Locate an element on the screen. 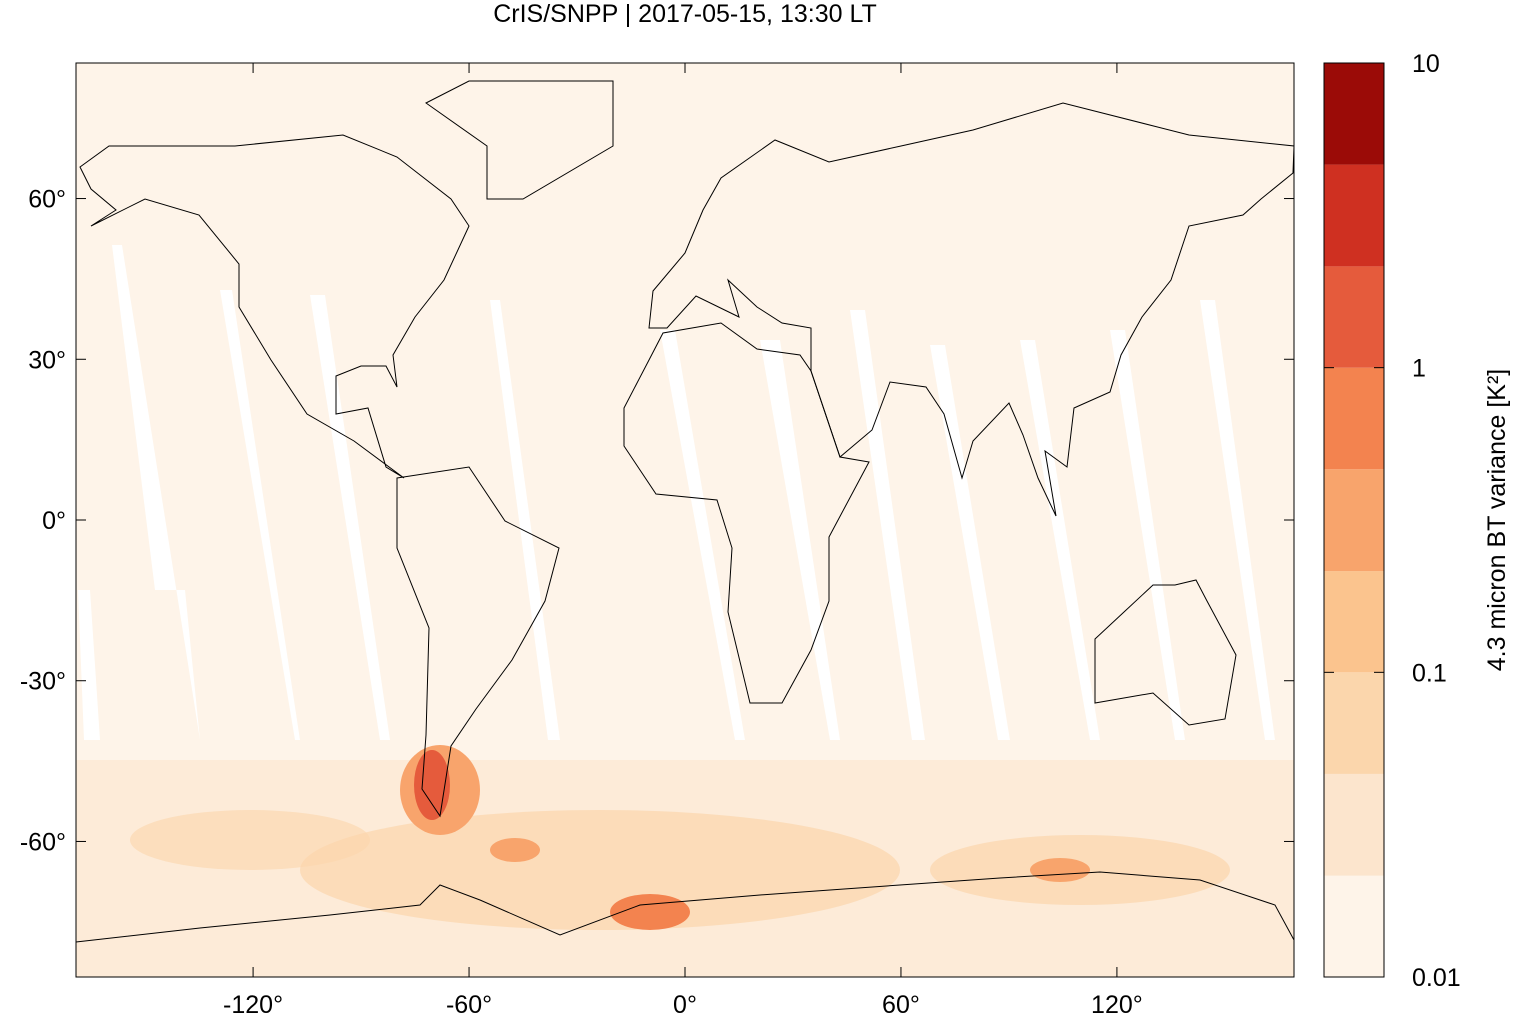  chart-title: CrIS/SNPP | 2017-05-15, 13:30 LT is located at coordinates (685, 14).